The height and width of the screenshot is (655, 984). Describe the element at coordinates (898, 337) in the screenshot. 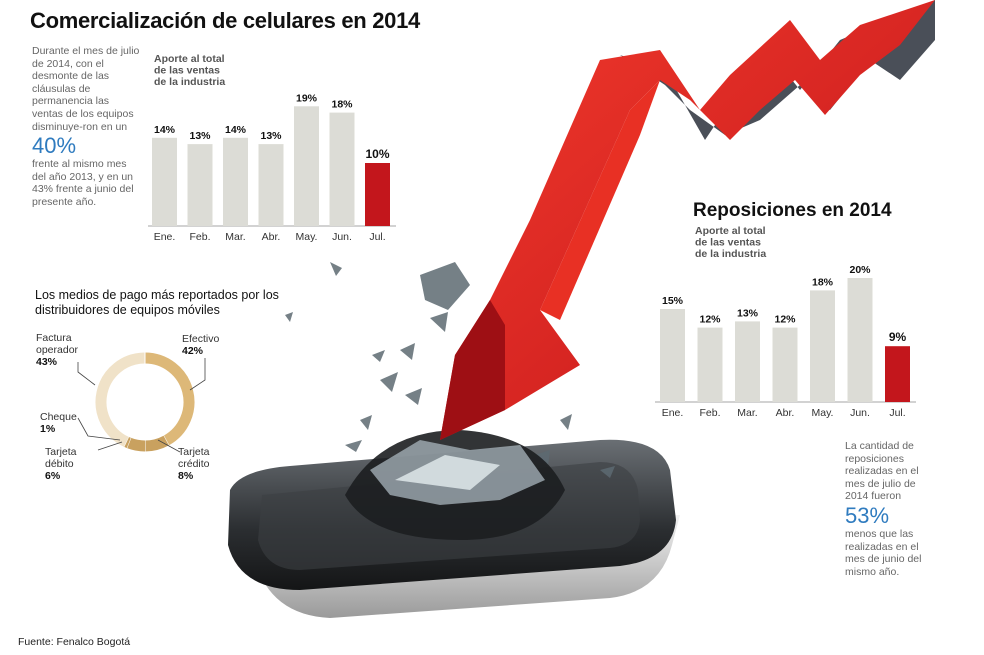

I see `data-label: 9%` at that location.